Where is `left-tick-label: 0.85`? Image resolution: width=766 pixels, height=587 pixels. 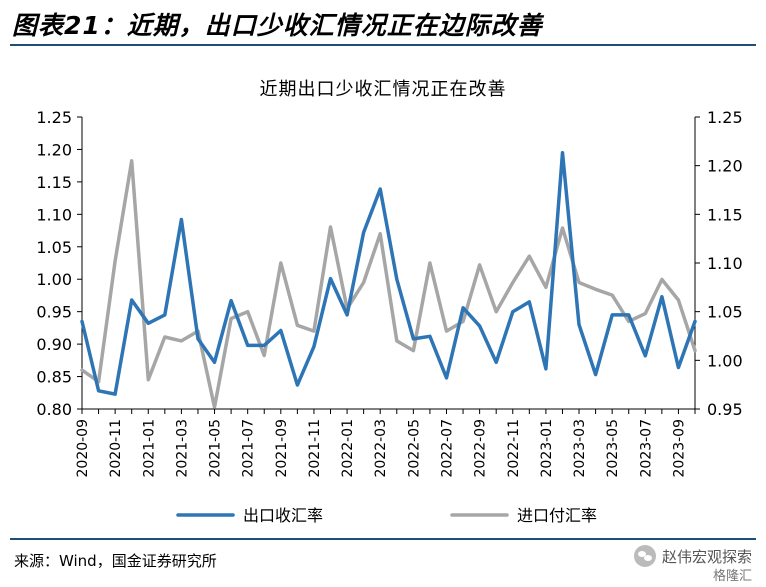
left-tick-label: 0.85 is located at coordinates (54, 377).